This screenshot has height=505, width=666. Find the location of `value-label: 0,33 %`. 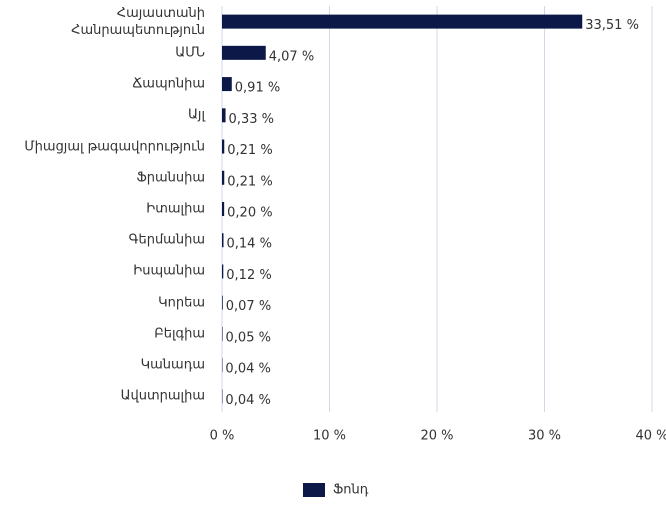

value-label: 0,33 % is located at coordinates (251, 119).